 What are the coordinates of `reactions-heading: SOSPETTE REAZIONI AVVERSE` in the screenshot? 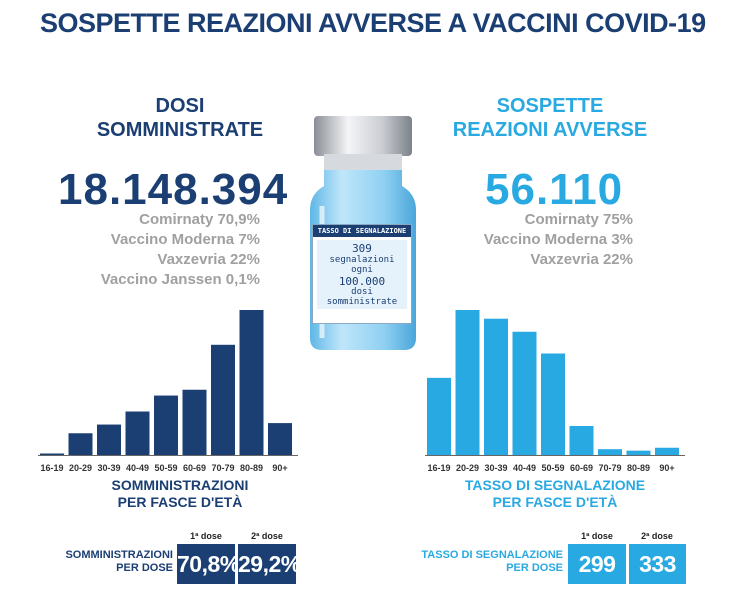 It's located at (550, 118).